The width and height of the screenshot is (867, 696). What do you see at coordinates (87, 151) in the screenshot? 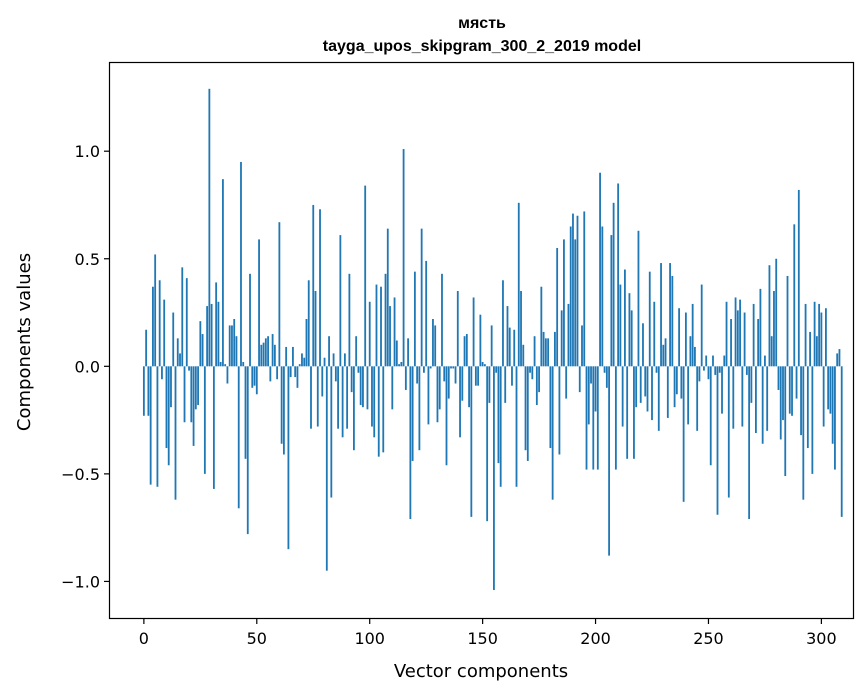
I see `y-tick-label: 1.0` at bounding box center [87, 151].